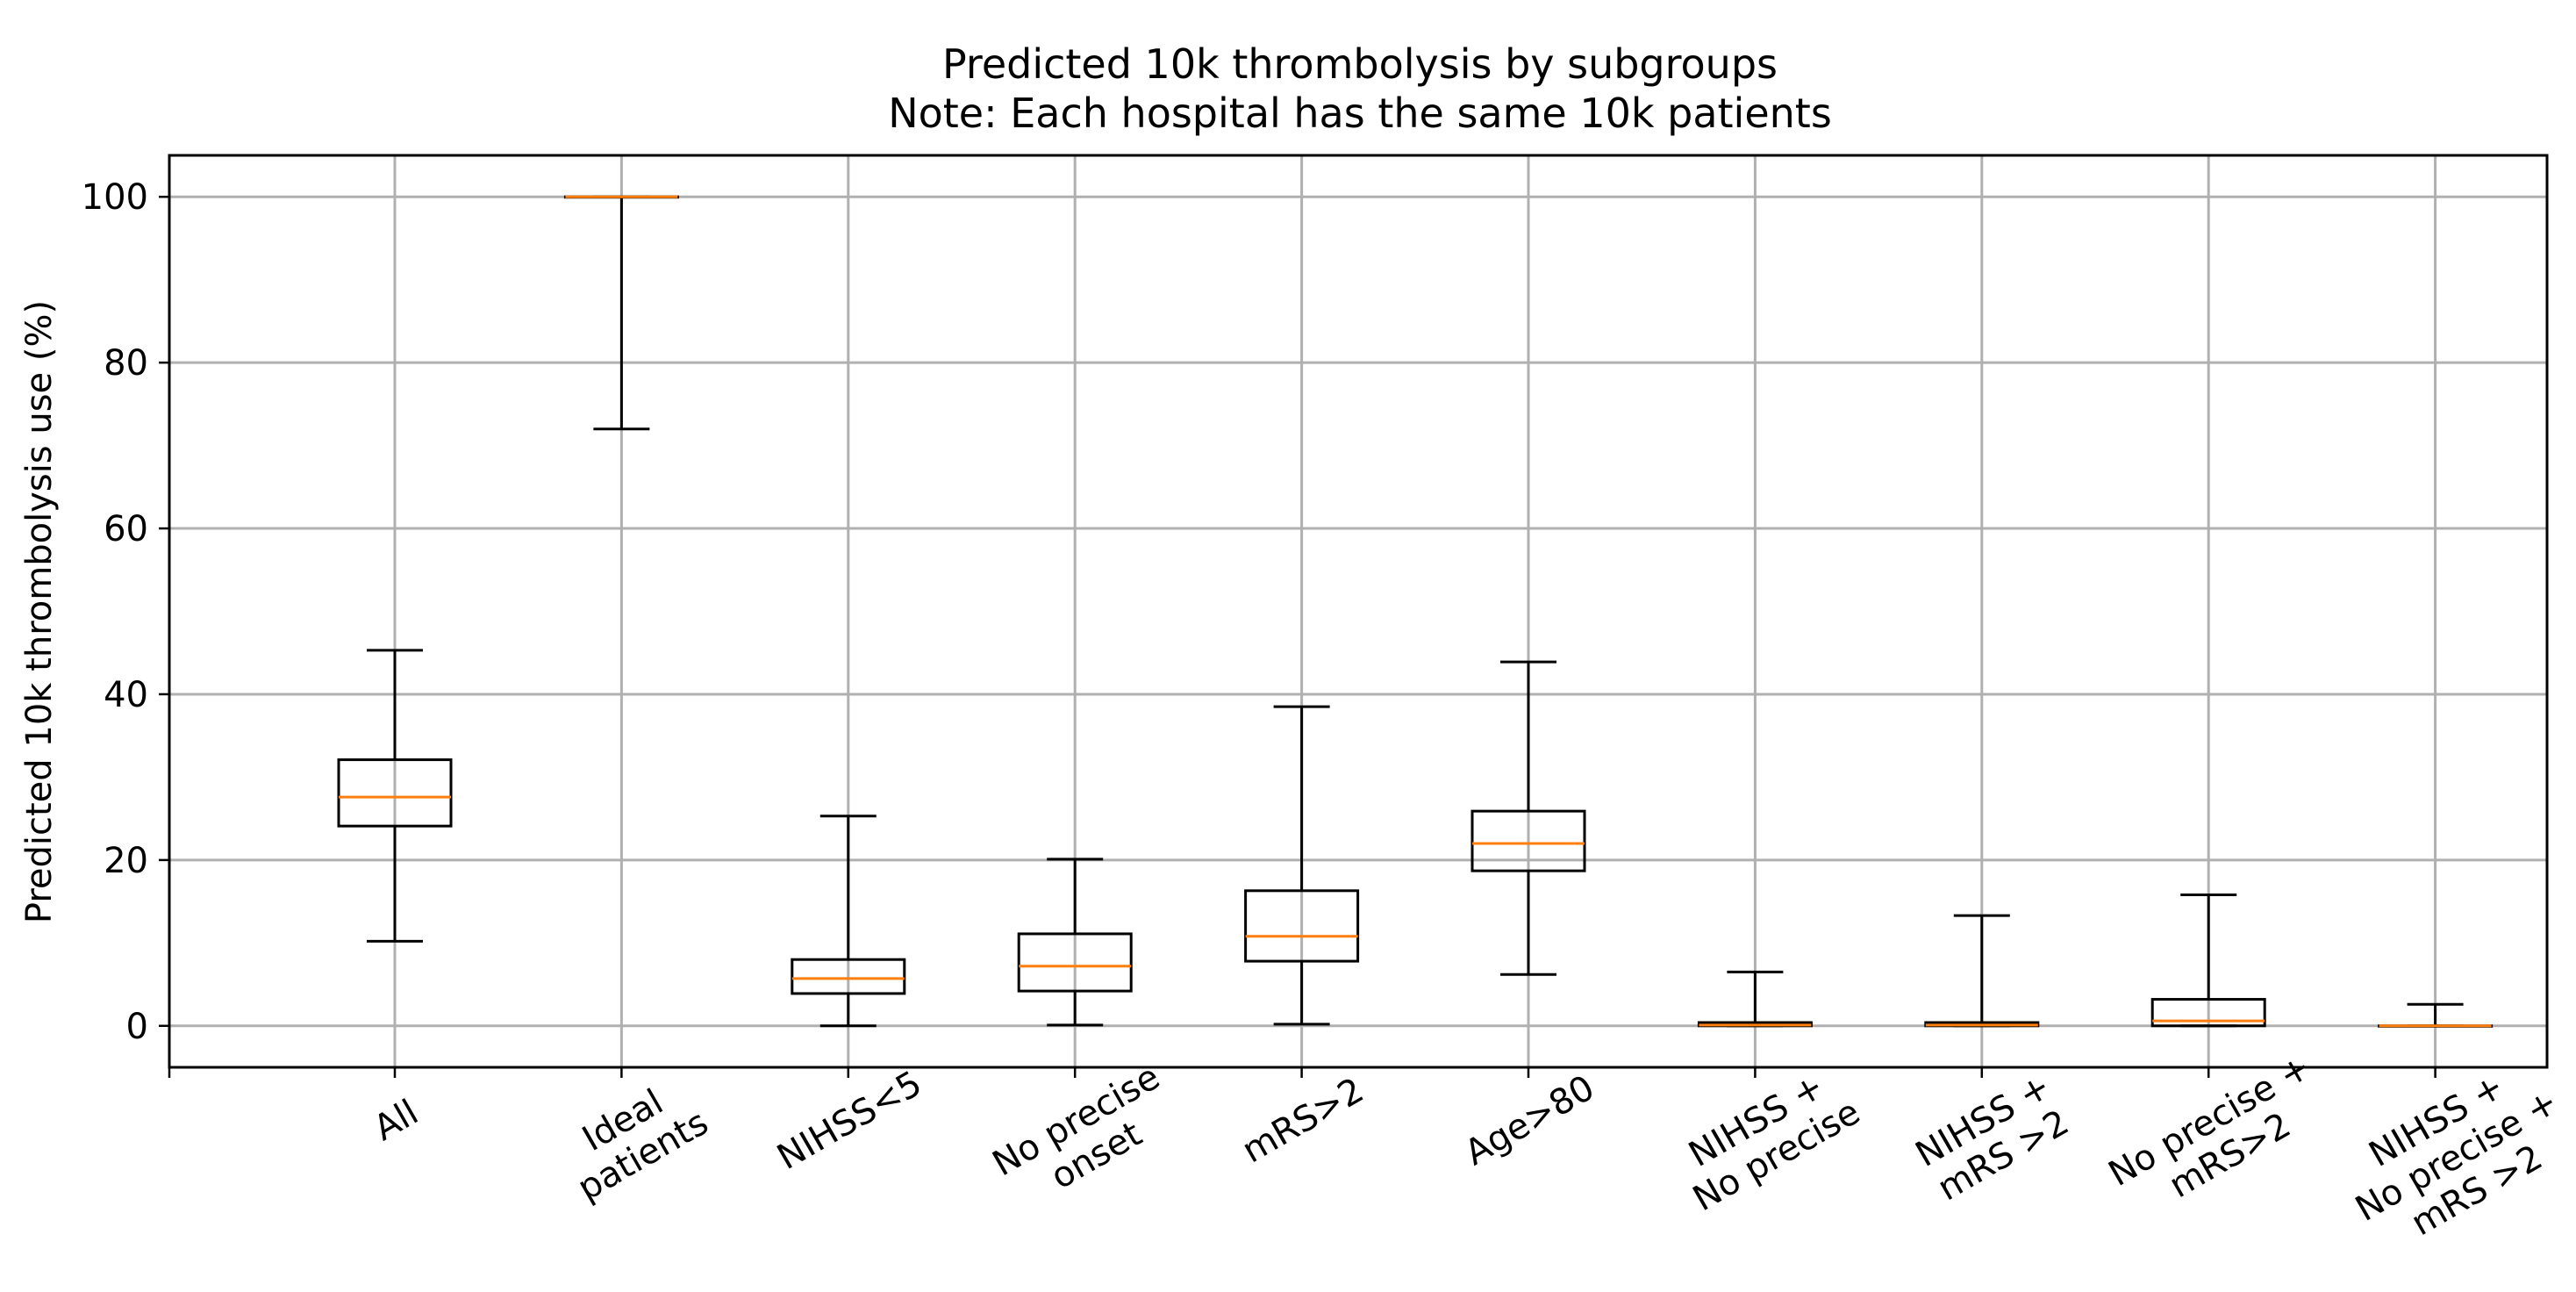 Image resolution: width=2576 pixels, height=1292 pixels. What do you see at coordinates (137, 1027) in the screenshot?
I see `y-tick-label: 0` at bounding box center [137, 1027].